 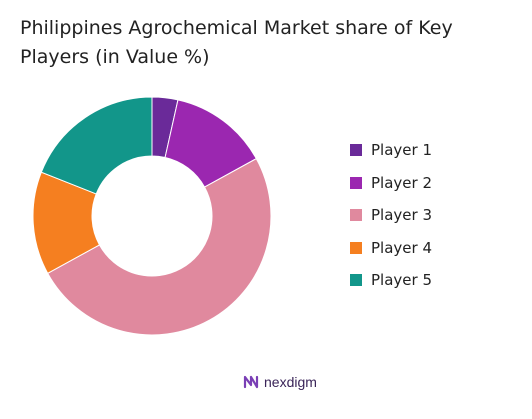 I want to click on legend-label: Player 1, so click(x=401, y=150).